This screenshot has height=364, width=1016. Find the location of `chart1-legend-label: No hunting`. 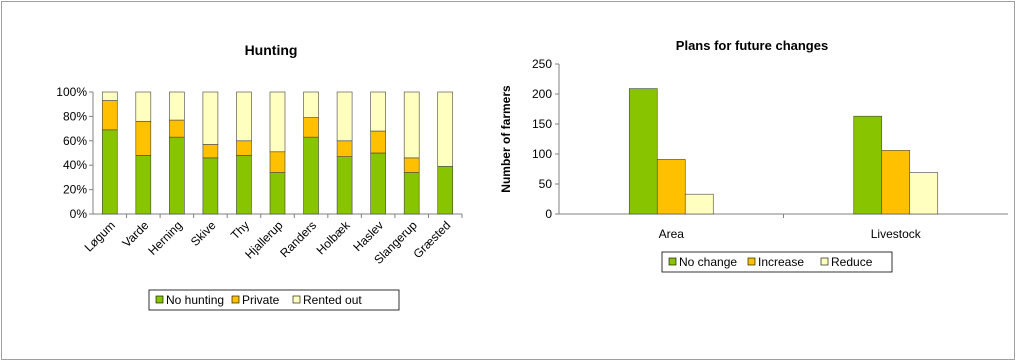

chart1-legend-label: No hunting is located at coordinates (195, 300).